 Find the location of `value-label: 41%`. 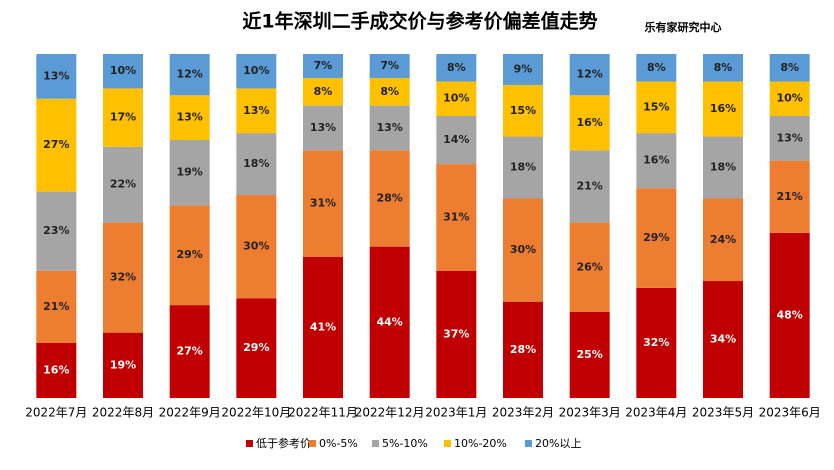

value-label: 41% is located at coordinates (323, 326).